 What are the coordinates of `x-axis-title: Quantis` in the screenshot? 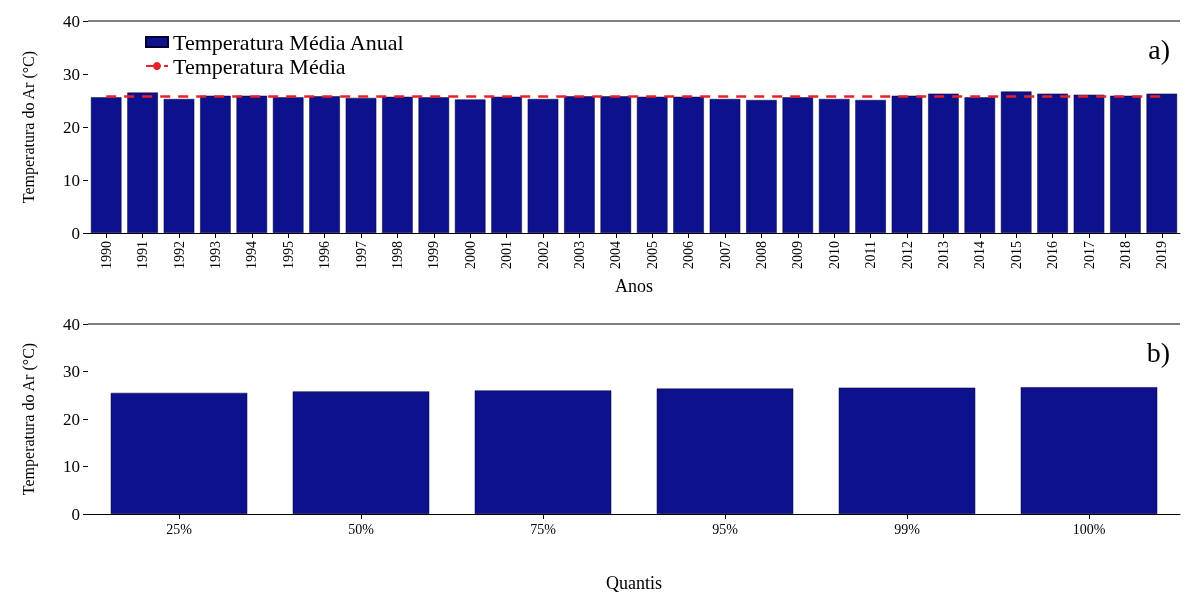 It's located at (634, 583).